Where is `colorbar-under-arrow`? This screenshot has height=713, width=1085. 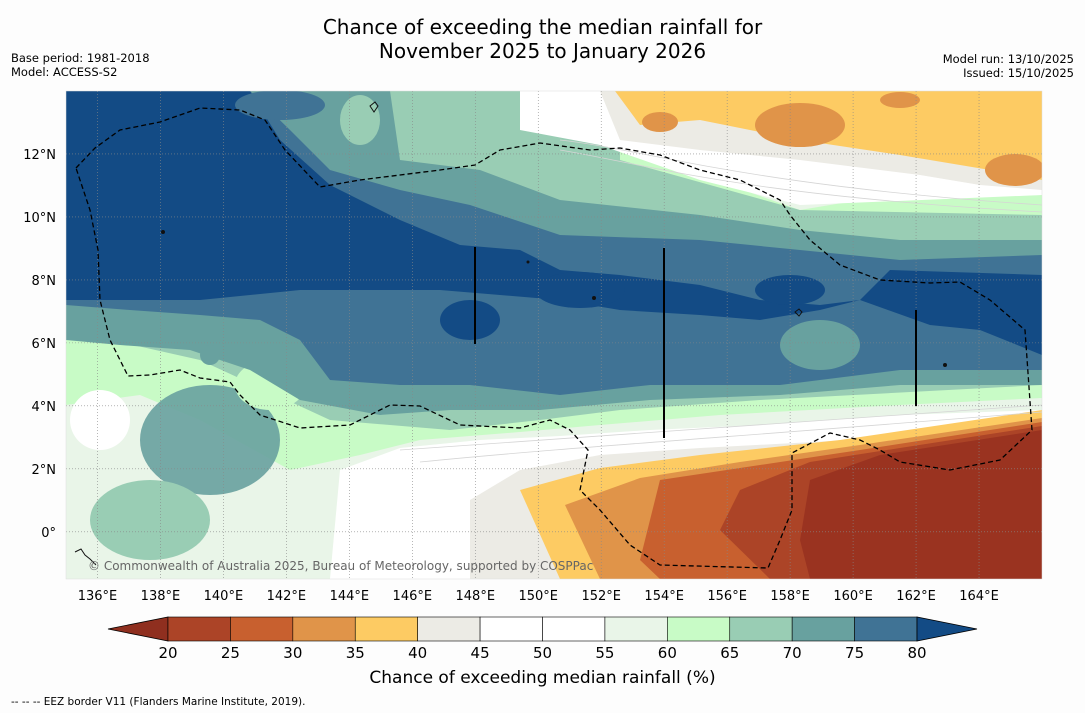 colorbar-under-arrow is located at coordinates (138, 629).